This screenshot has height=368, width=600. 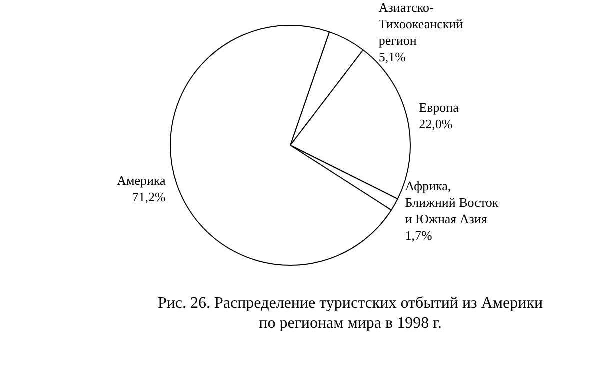 What do you see at coordinates (149, 197) in the screenshot?
I see `data-label: 71,2%` at bounding box center [149, 197].